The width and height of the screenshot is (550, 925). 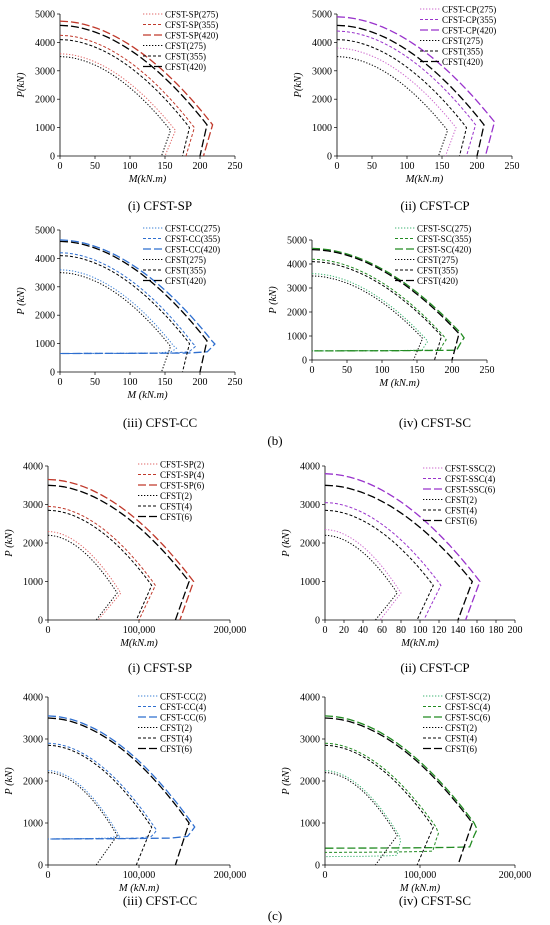 What do you see at coordinates (435, 667) in the screenshot?
I see `caption-c-ii: (ii) CFST-CP` at bounding box center [435, 667].